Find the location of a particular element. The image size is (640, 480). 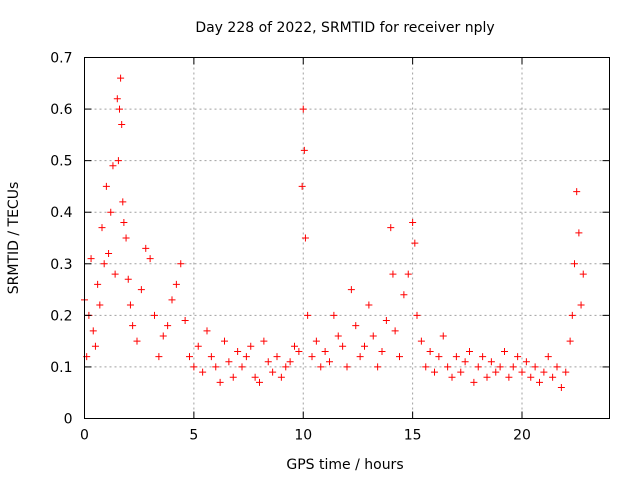

y-tick-label: 0.7 is located at coordinates (61, 59).